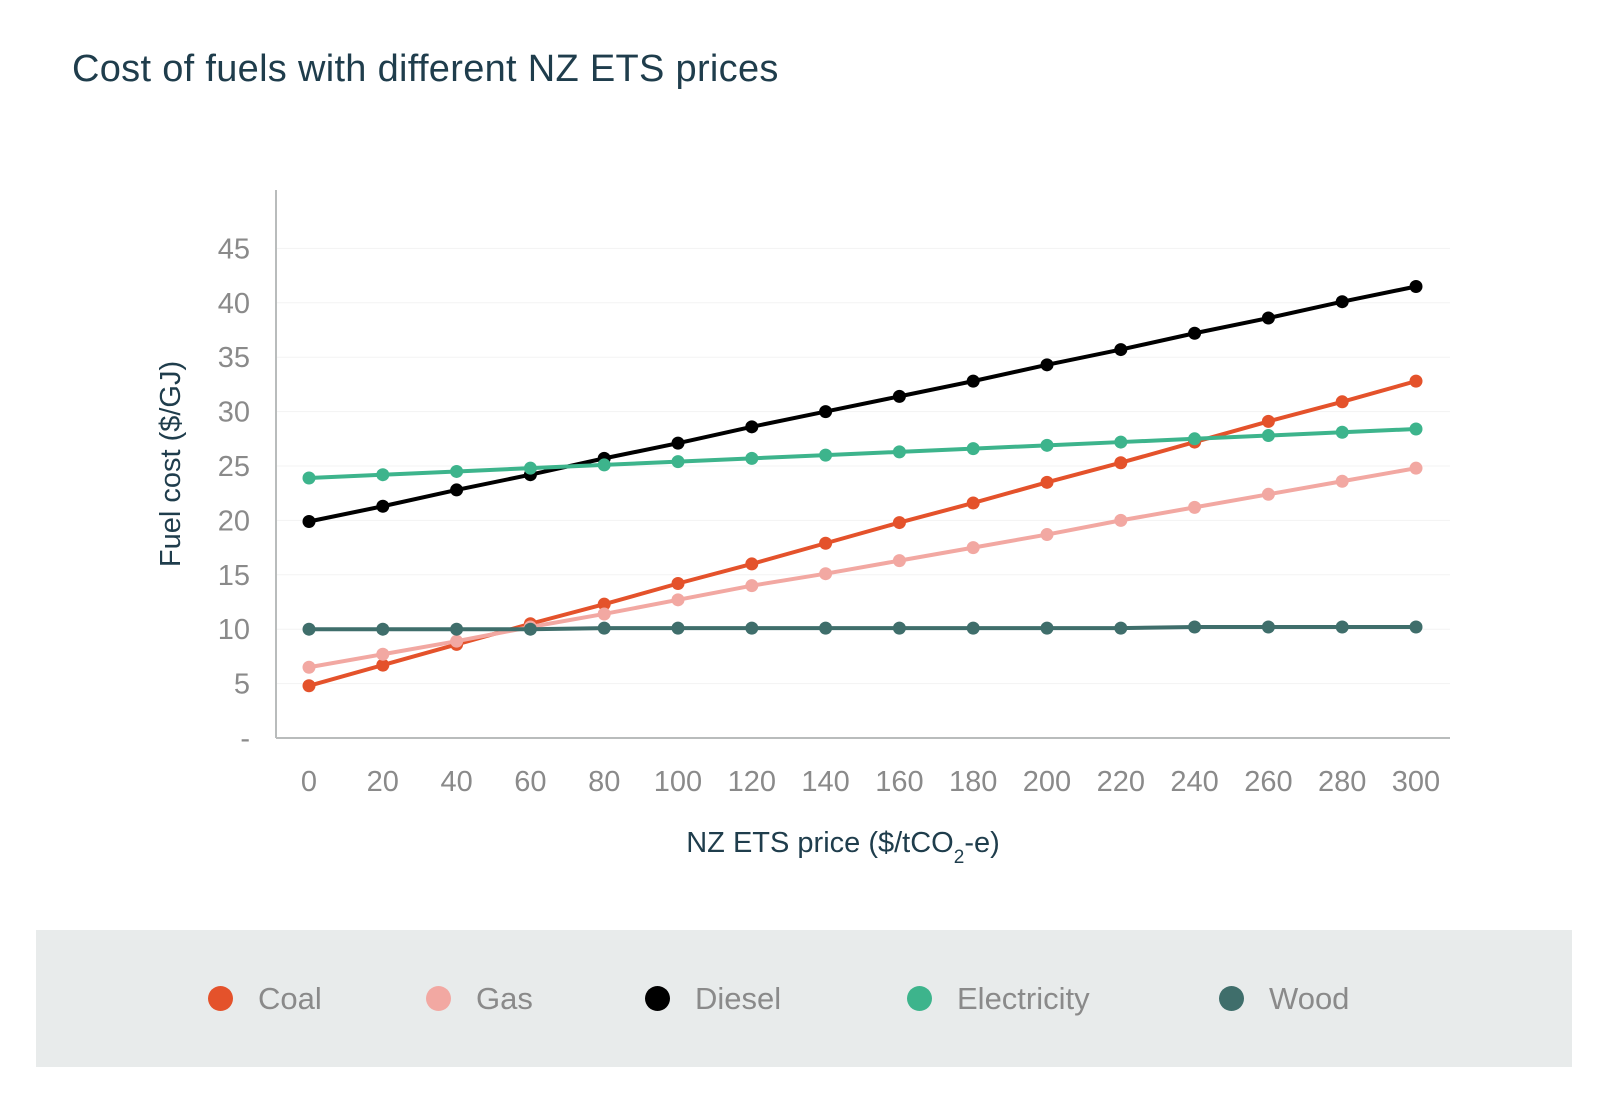 The height and width of the screenshot is (1100, 1600). What do you see at coordinates (604, 782) in the screenshot?
I see `x-tick-label-4: 80` at bounding box center [604, 782].